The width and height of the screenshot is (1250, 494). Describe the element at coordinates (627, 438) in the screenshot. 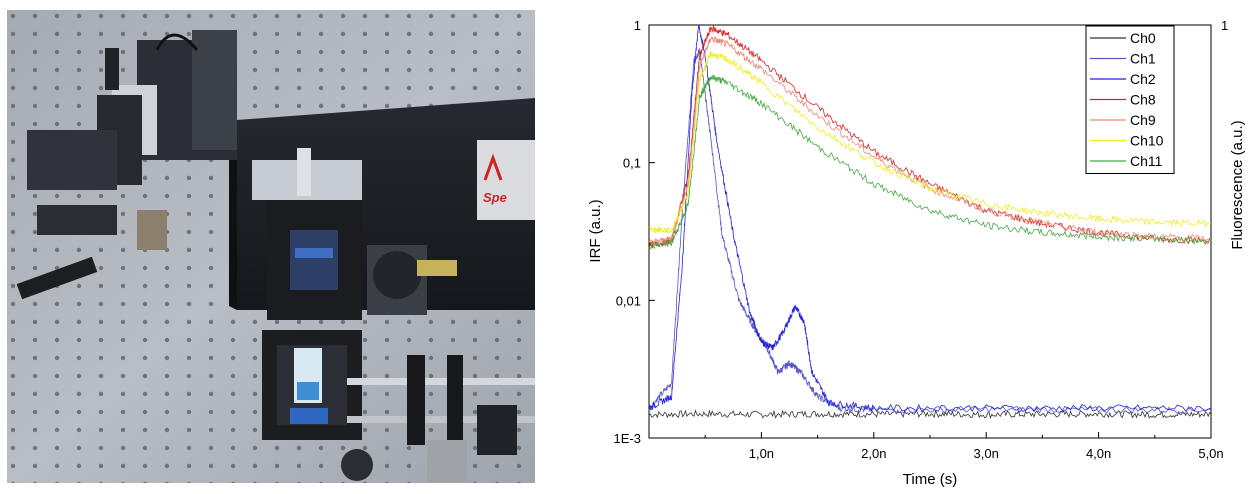

I see `y-tick-label: 1E-3` at that location.